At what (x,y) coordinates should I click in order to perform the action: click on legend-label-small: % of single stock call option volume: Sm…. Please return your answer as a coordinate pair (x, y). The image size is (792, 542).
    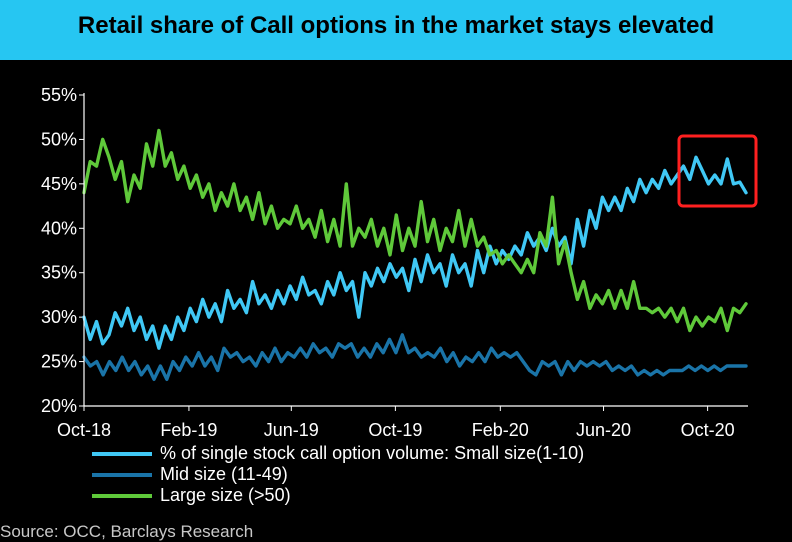
    Looking at the image, I should click on (372, 453).